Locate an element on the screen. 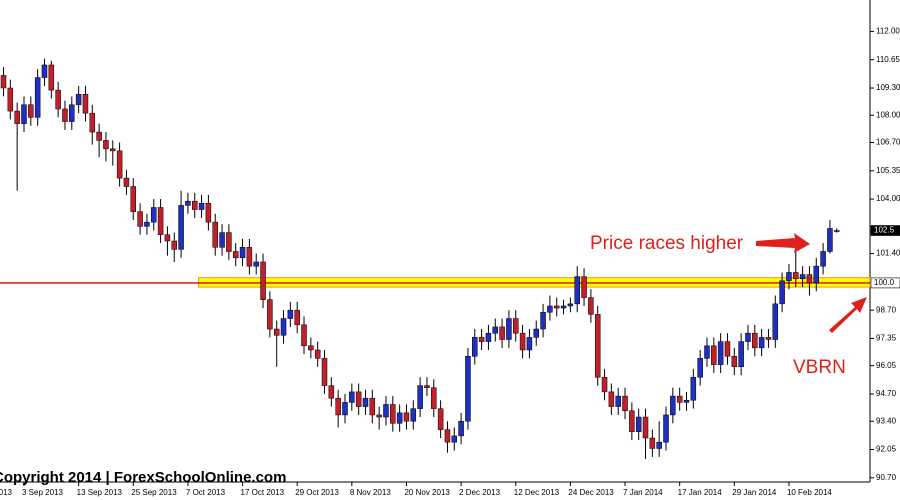  price-box-label: 102.5 is located at coordinates (884, 230).